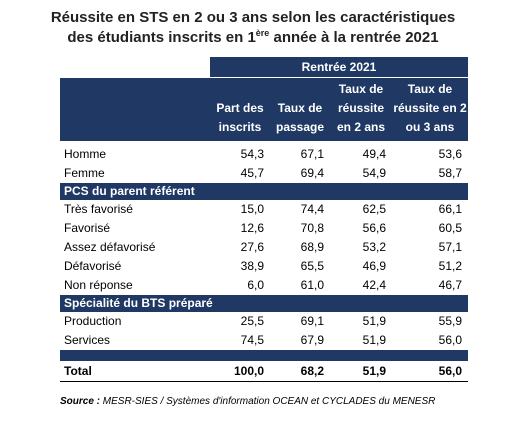  I want to click on header-row: Rentrée 2021, so click(264, 67).